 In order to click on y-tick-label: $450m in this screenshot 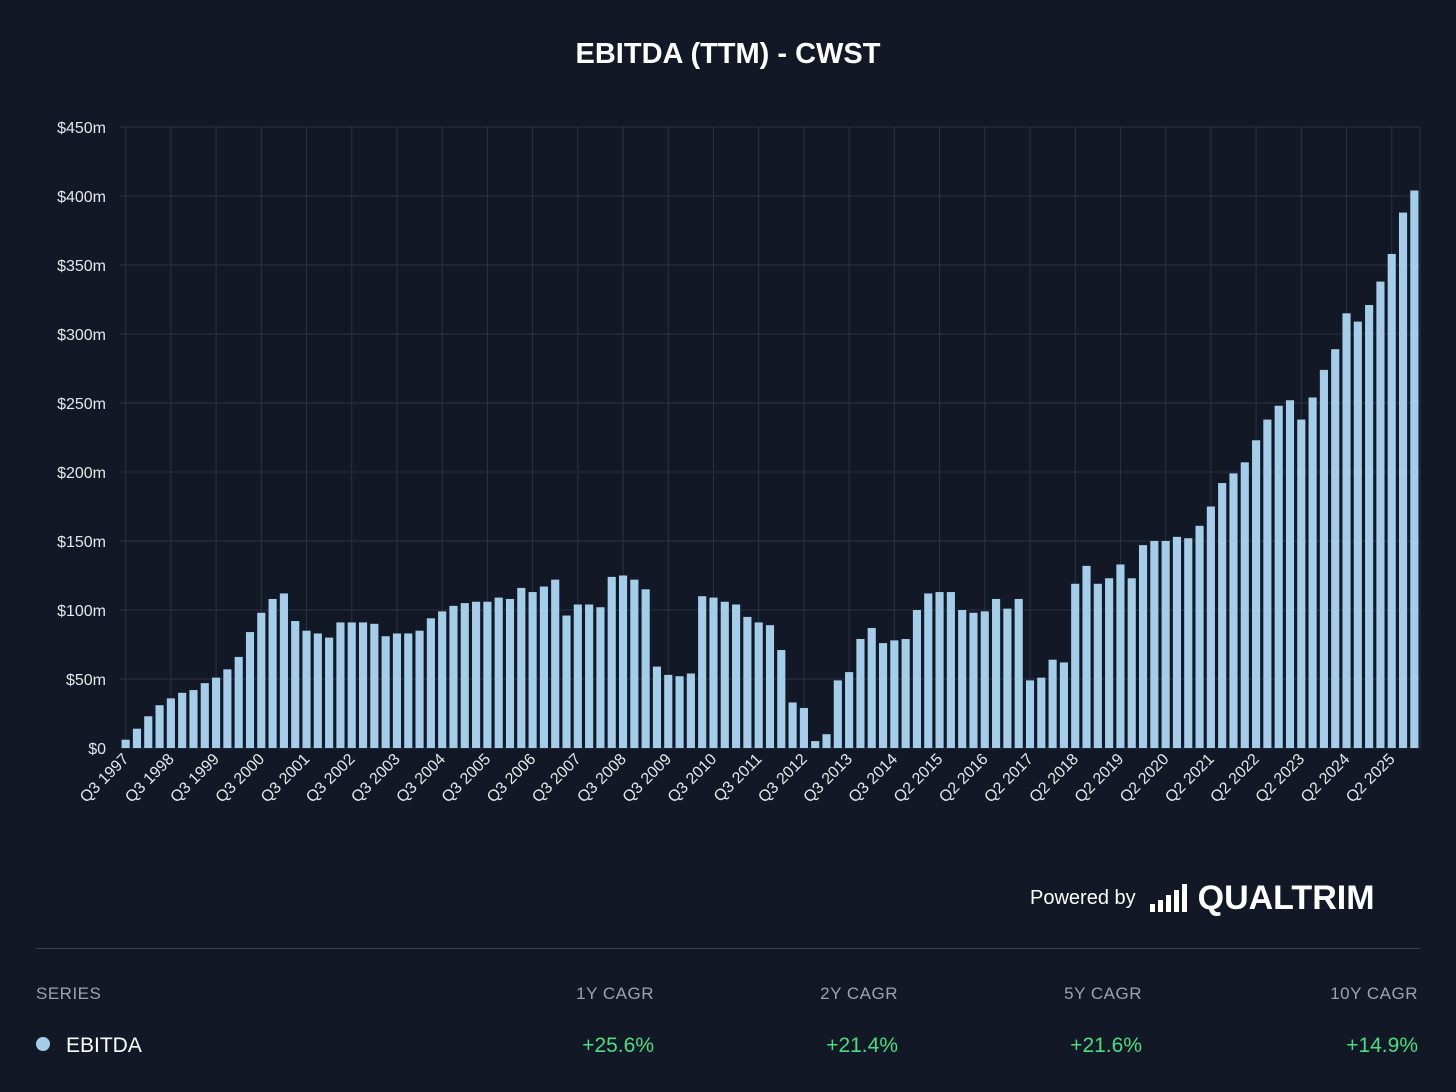, I will do `click(81, 128)`.